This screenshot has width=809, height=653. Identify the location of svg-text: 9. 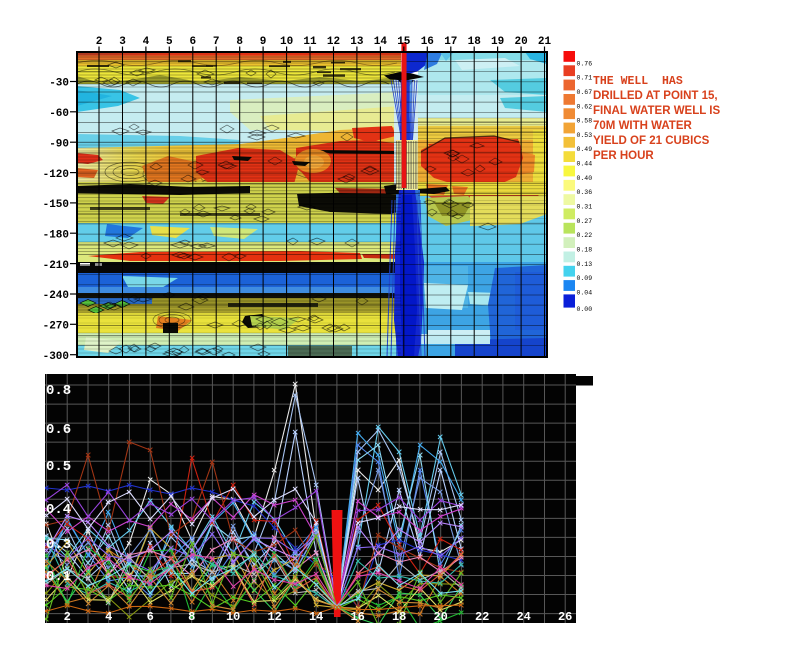
(263, 42).